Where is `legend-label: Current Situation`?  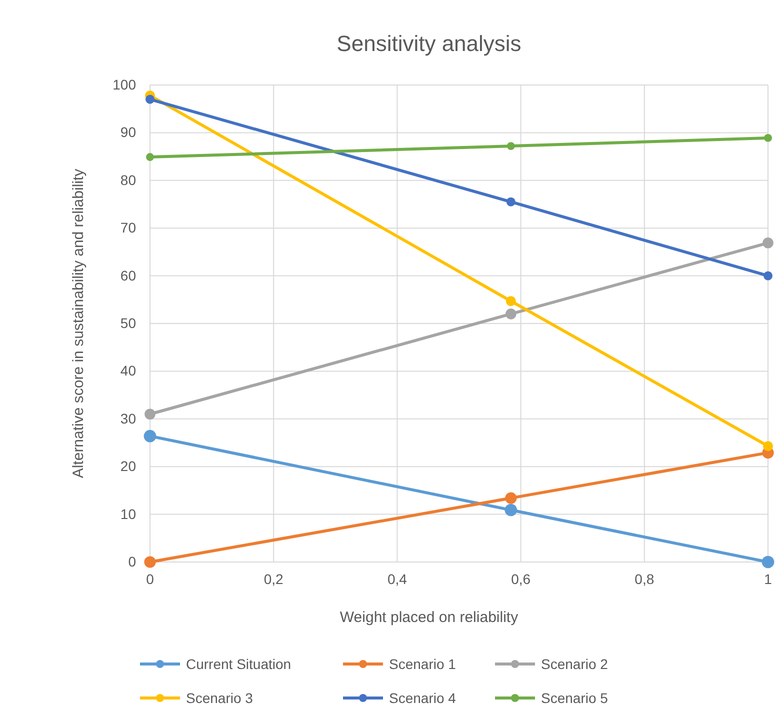 legend-label: Current Situation is located at coordinates (239, 664).